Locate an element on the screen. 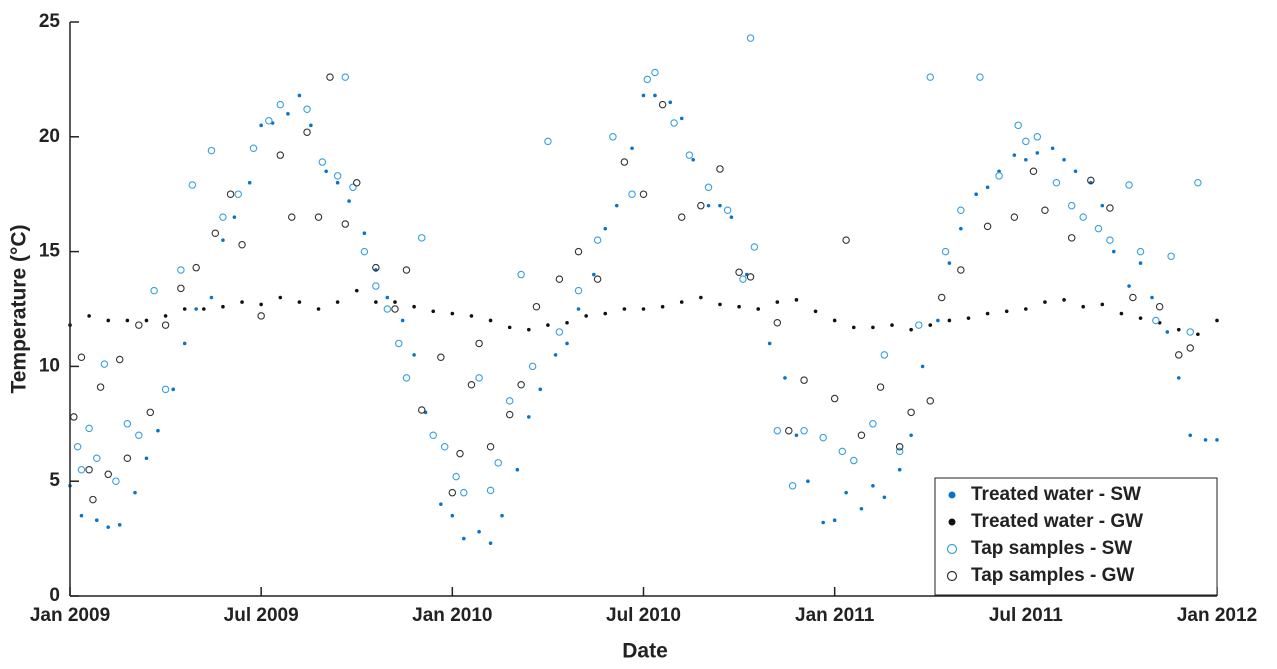  x-tick-label: Jan 2010 is located at coordinates (452, 615).